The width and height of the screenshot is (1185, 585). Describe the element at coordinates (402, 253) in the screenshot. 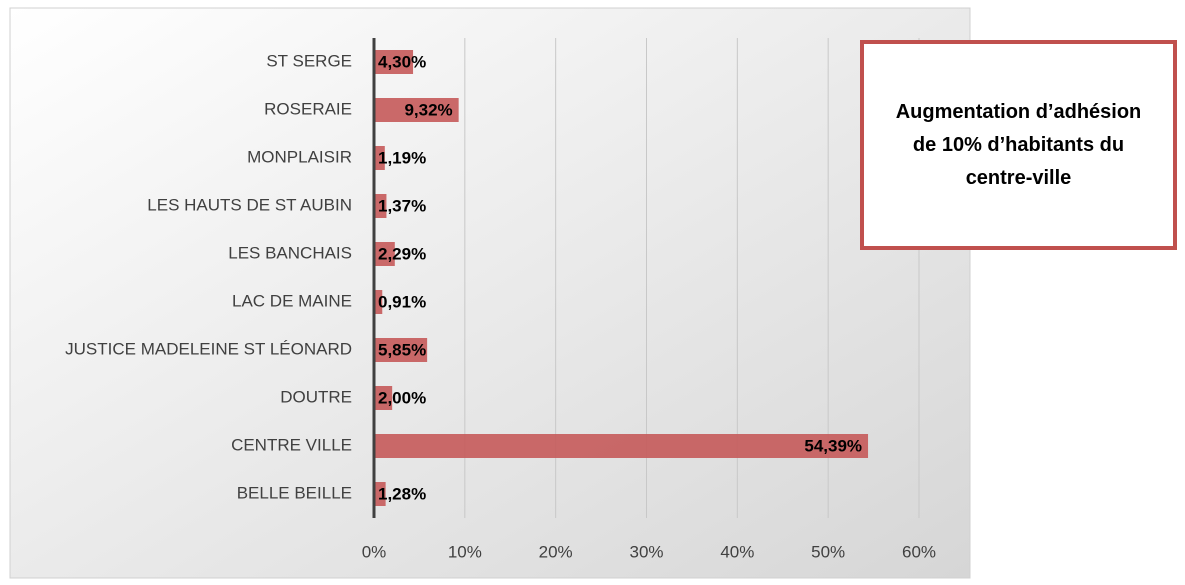

I see `value-label: 2,29%` at that location.